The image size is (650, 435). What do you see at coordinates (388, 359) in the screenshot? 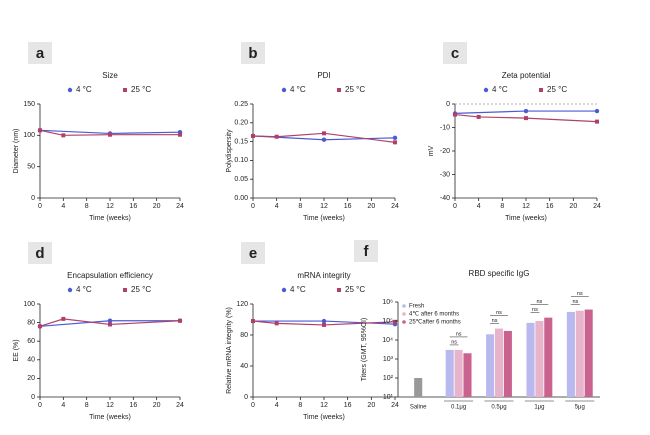
I see `y-tick-label: 10³` at bounding box center [388, 359].